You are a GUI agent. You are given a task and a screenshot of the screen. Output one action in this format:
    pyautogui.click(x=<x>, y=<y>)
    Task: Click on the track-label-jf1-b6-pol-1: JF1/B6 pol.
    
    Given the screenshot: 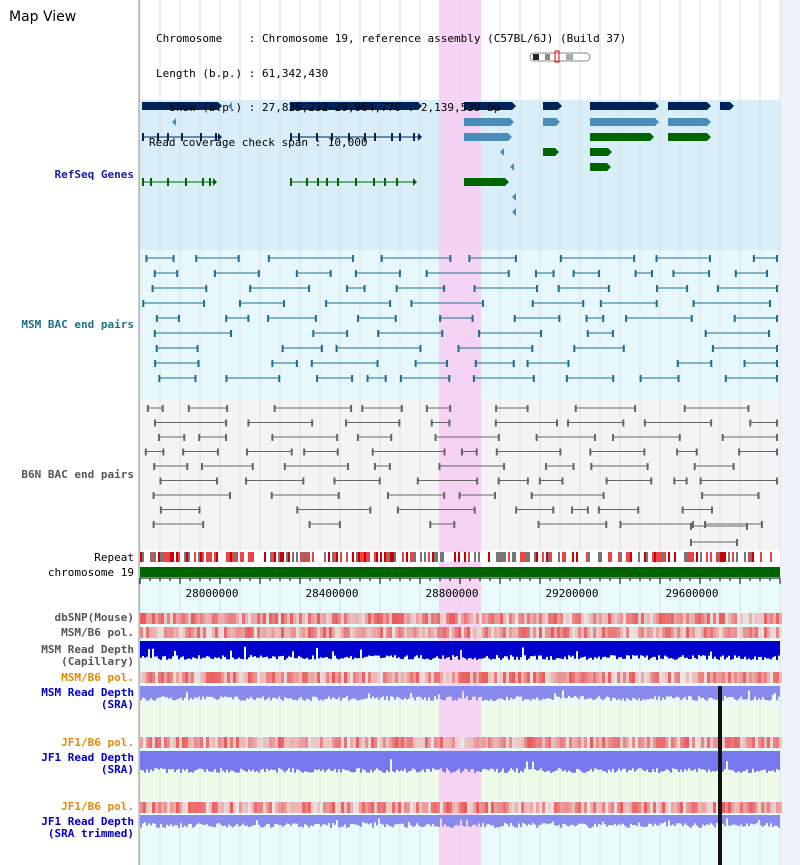 What is the action you would take?
    pyautogui.click(x=97, y=742)
    